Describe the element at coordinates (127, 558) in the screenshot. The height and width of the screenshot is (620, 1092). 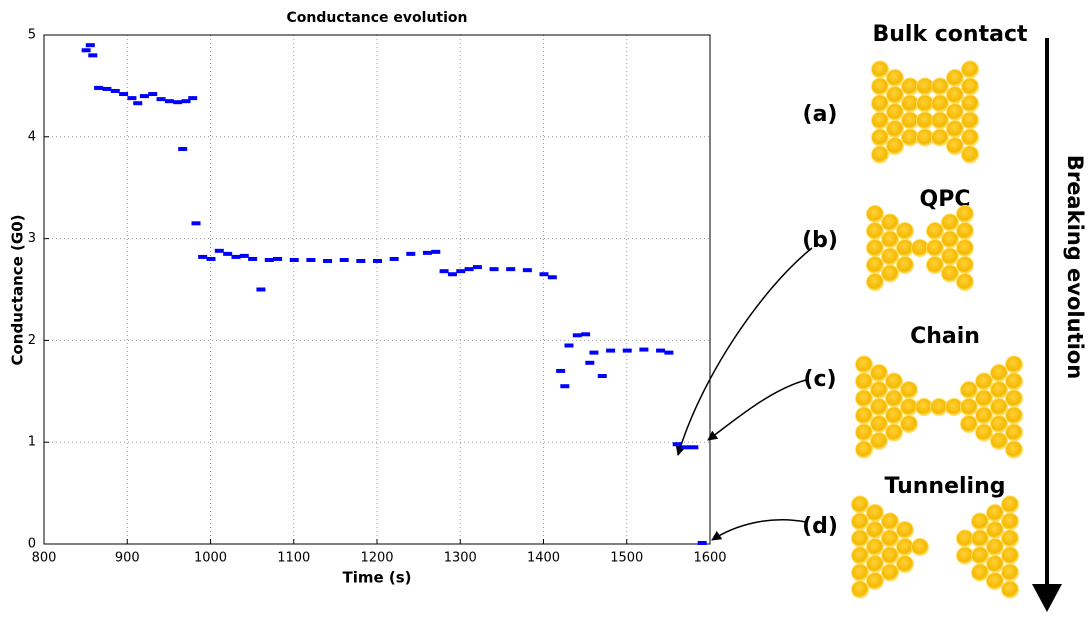
I see `x-tick-label: 900` at that location.